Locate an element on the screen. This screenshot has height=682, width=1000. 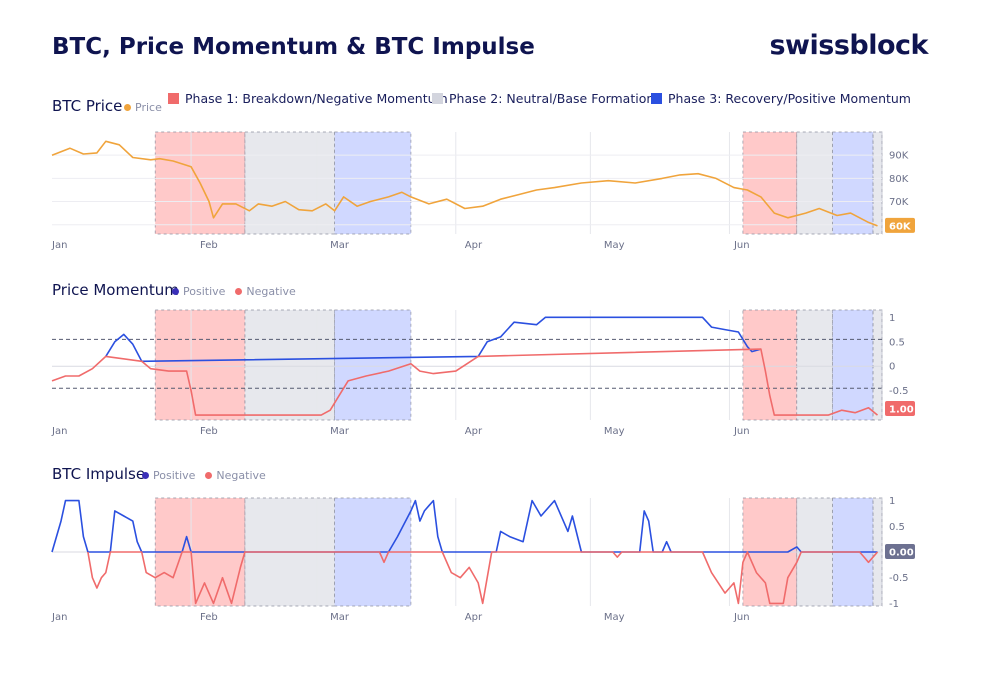
impulse-negative-label: Negative is located at coordinates (241, 475).